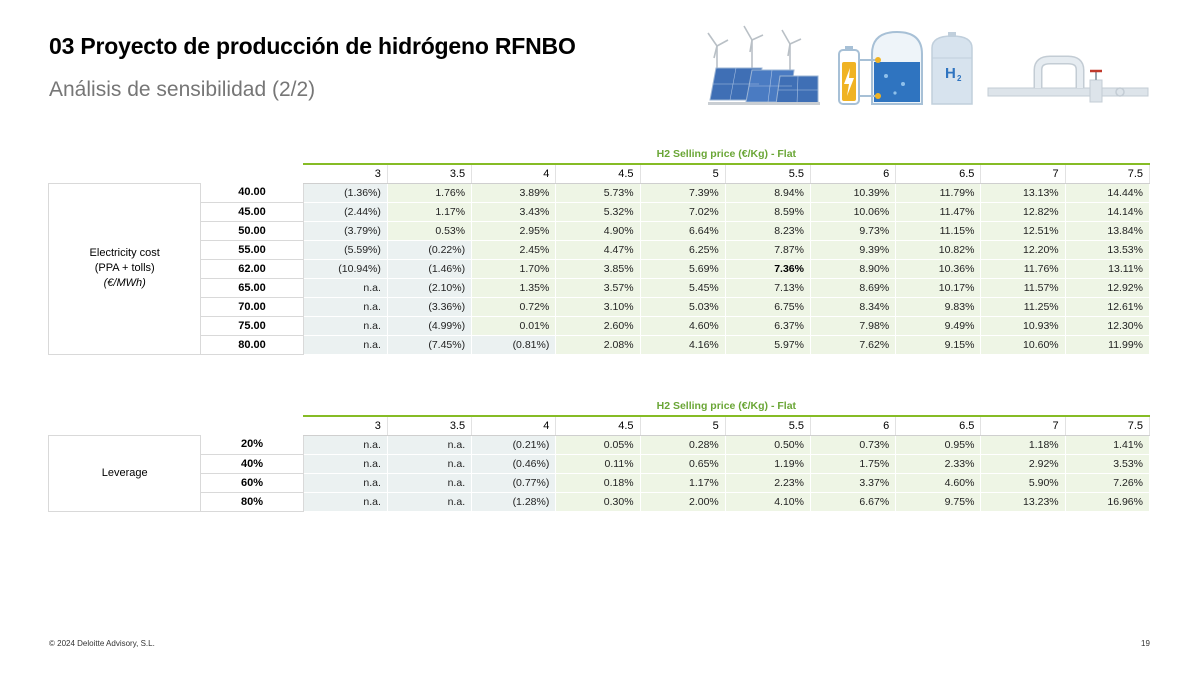 This screenshot has width=1200, height=675. What do you see at coordinates (514, 502) in the screenshot?
I see `table-cell: (1.28%)` at bounding box center [514, 502].